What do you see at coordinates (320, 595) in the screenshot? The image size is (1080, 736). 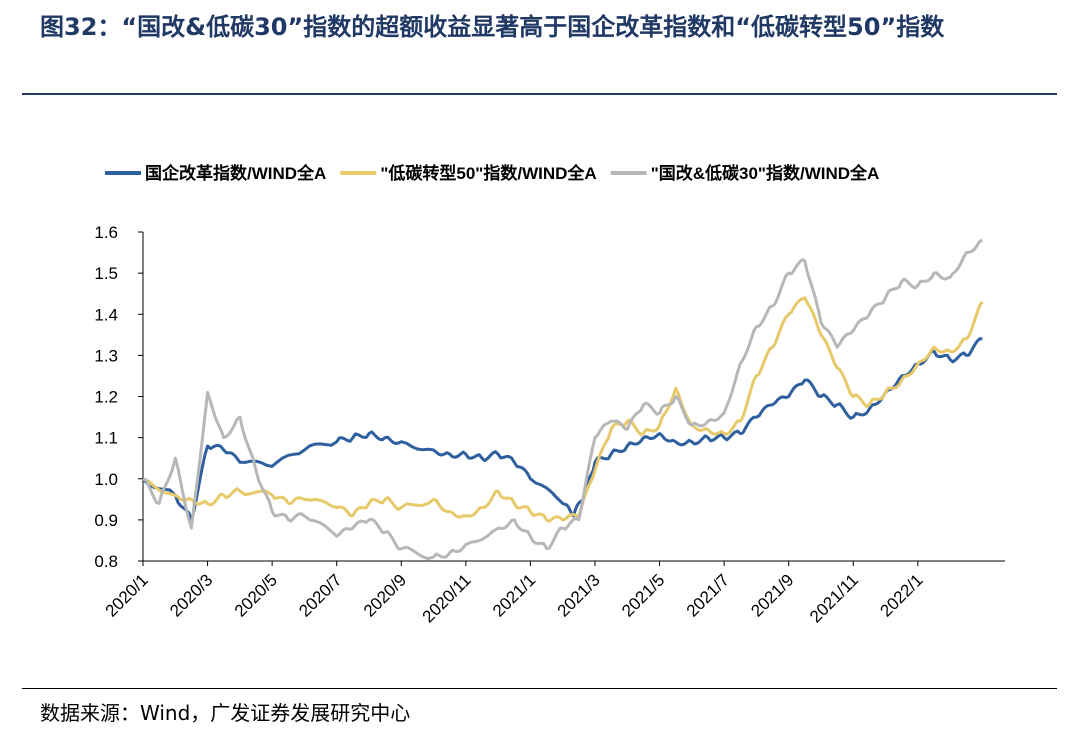 I see `x-tick-label-3: 2020/7` at bounding box center [320, 595].